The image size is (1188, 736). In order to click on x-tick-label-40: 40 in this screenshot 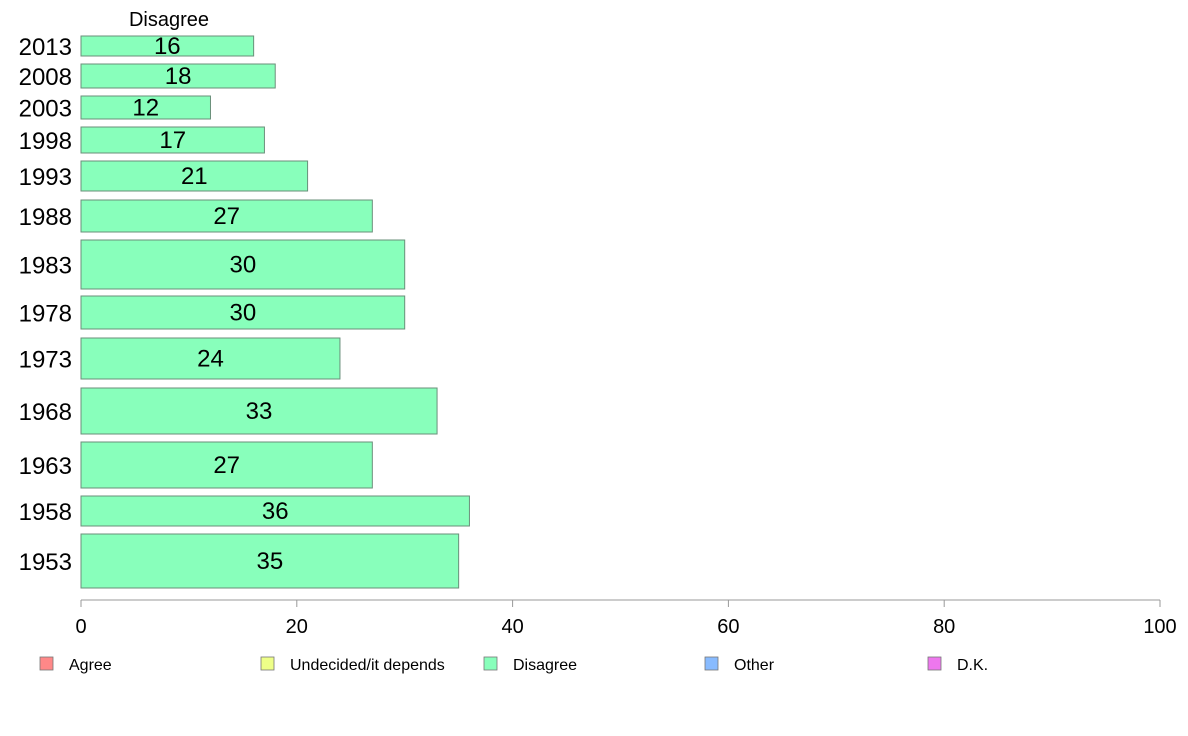, I will do `click(512, 627)`.